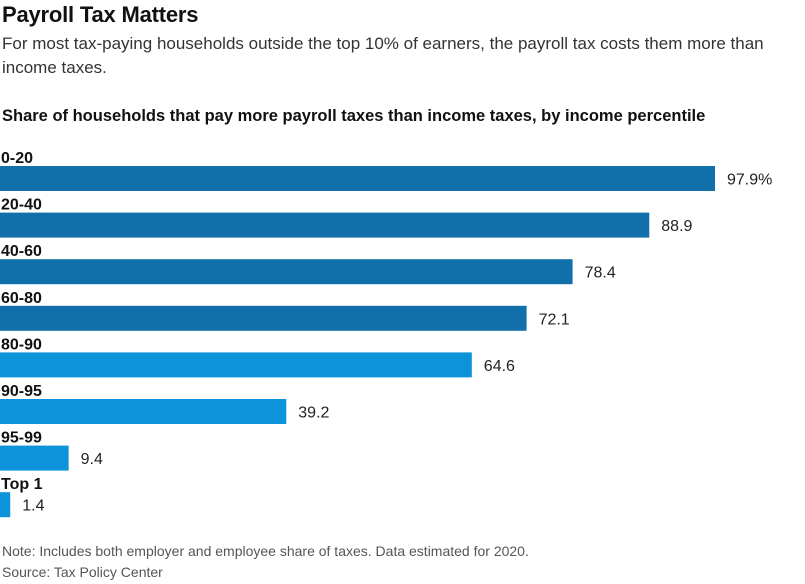 This screenshot has width=805, height=584. What do you see at coordinates (100, 14) in the screenshot?
I see `page-title: Payroll Tax Matters` at bounding box center [100, 14].